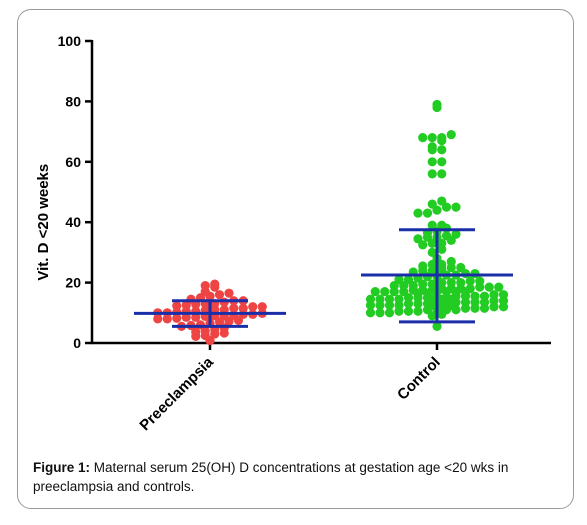  What do you see at coordinates (323, 278) in the screenshot?
I see `summary-bars` at bounding box center [323, 278].